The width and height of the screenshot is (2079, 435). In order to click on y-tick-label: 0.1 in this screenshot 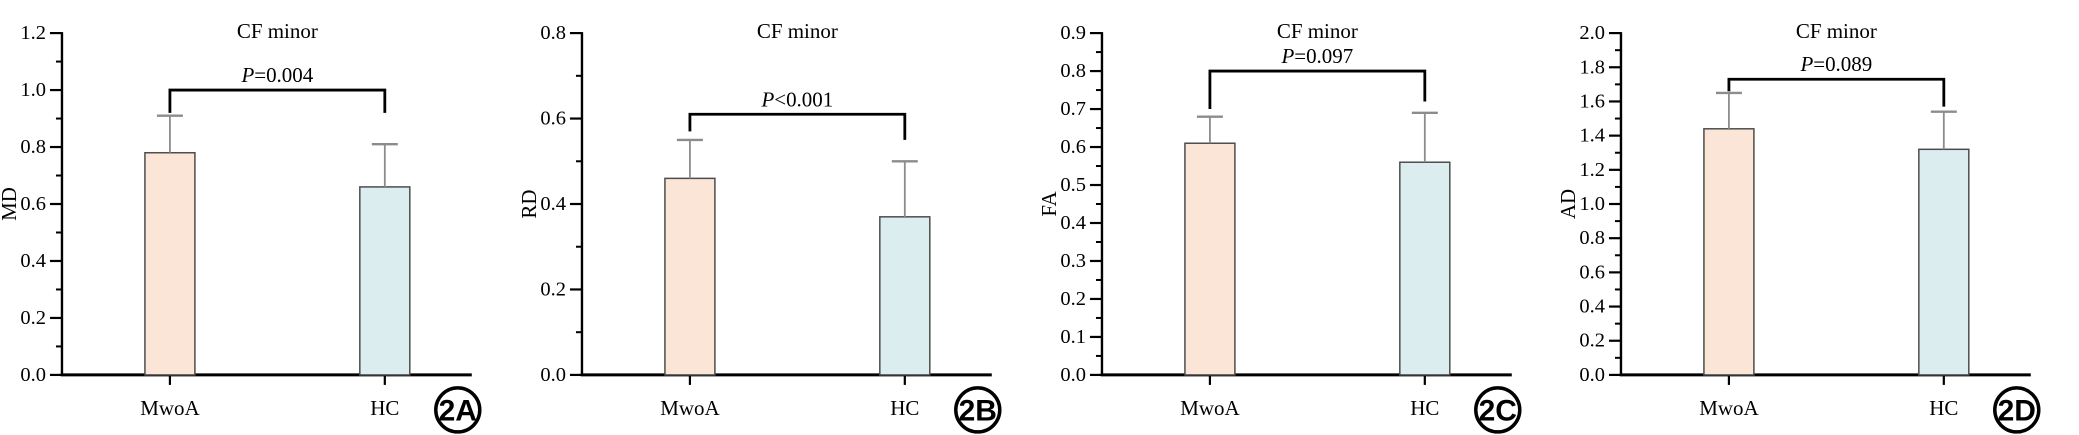, I will do `click(1073, 337)`.